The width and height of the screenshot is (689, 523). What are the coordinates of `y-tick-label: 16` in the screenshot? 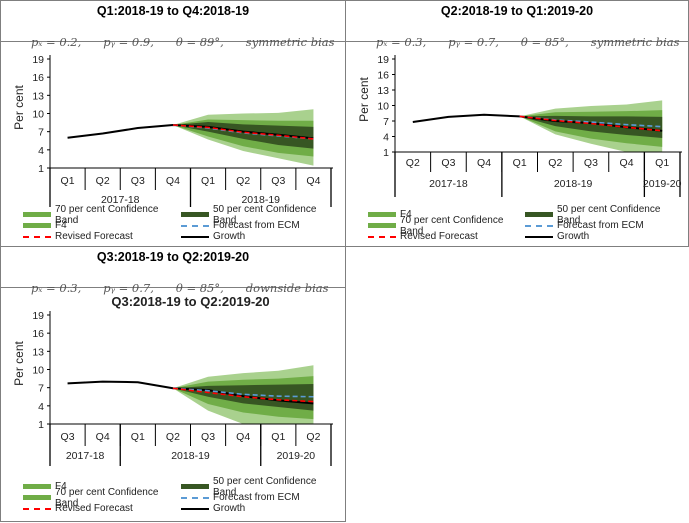 It's located at (38, 334).